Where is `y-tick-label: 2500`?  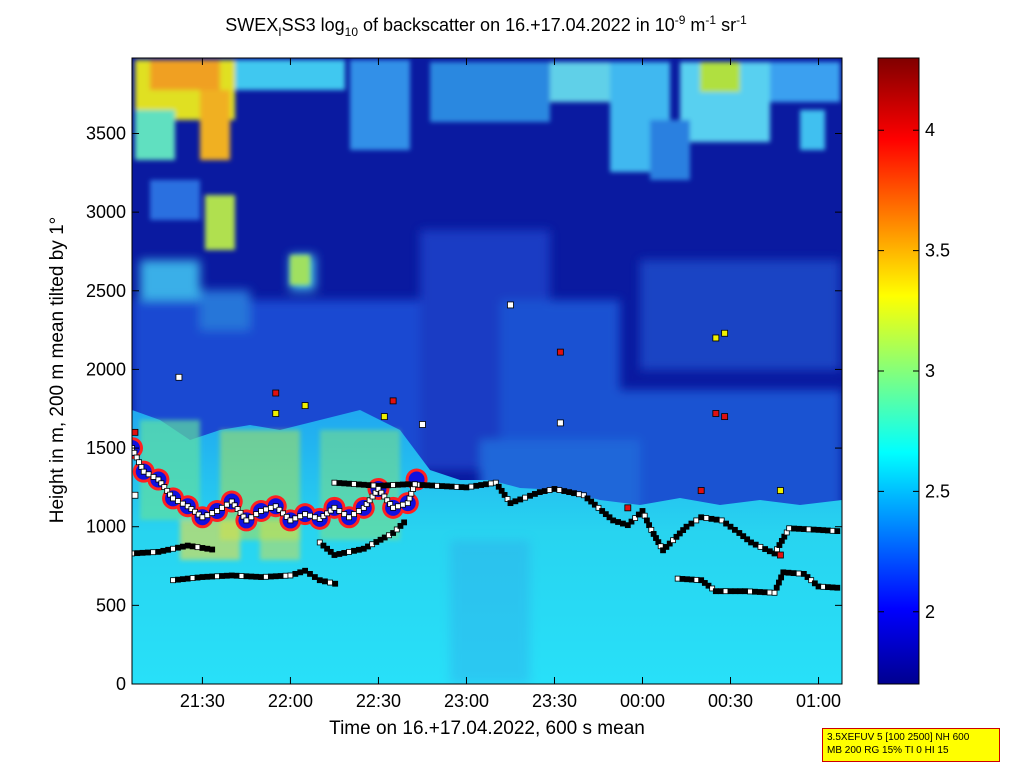
y-tick-label: 2500 is located at coordinates (106, 291).